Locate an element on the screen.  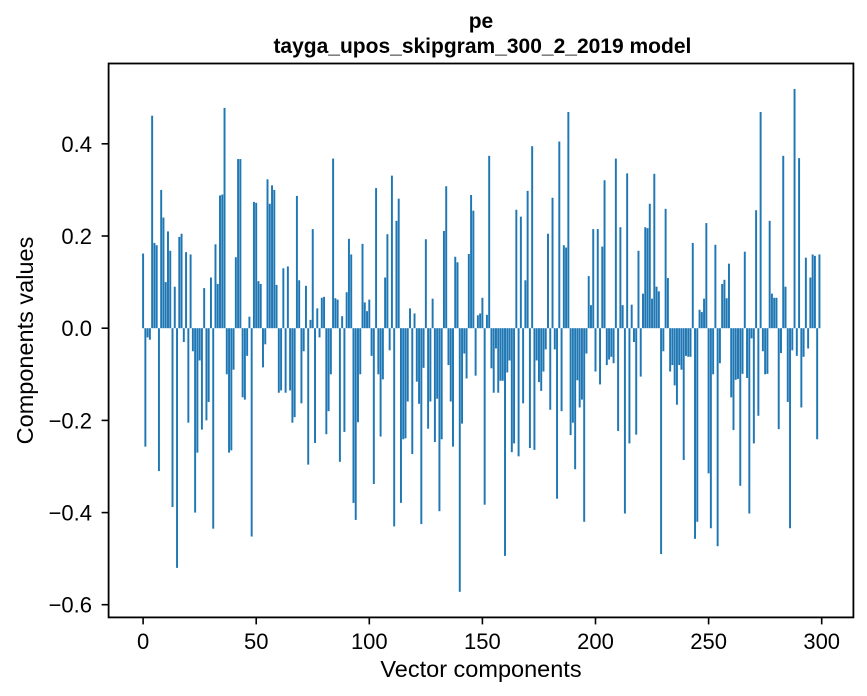
svg-text: −0.6 is located at coordinates (70, 605).